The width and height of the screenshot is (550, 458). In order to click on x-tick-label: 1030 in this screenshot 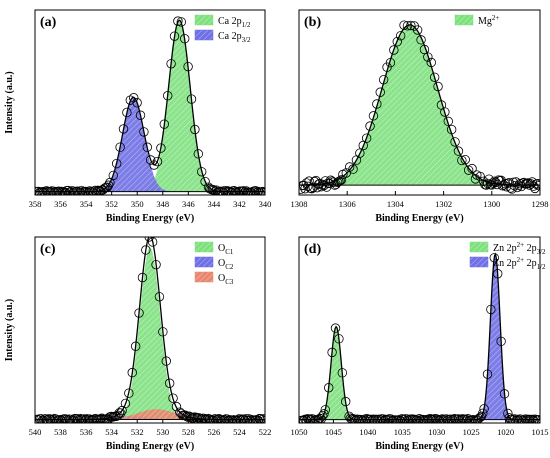, I will do `click(436, 432)`.